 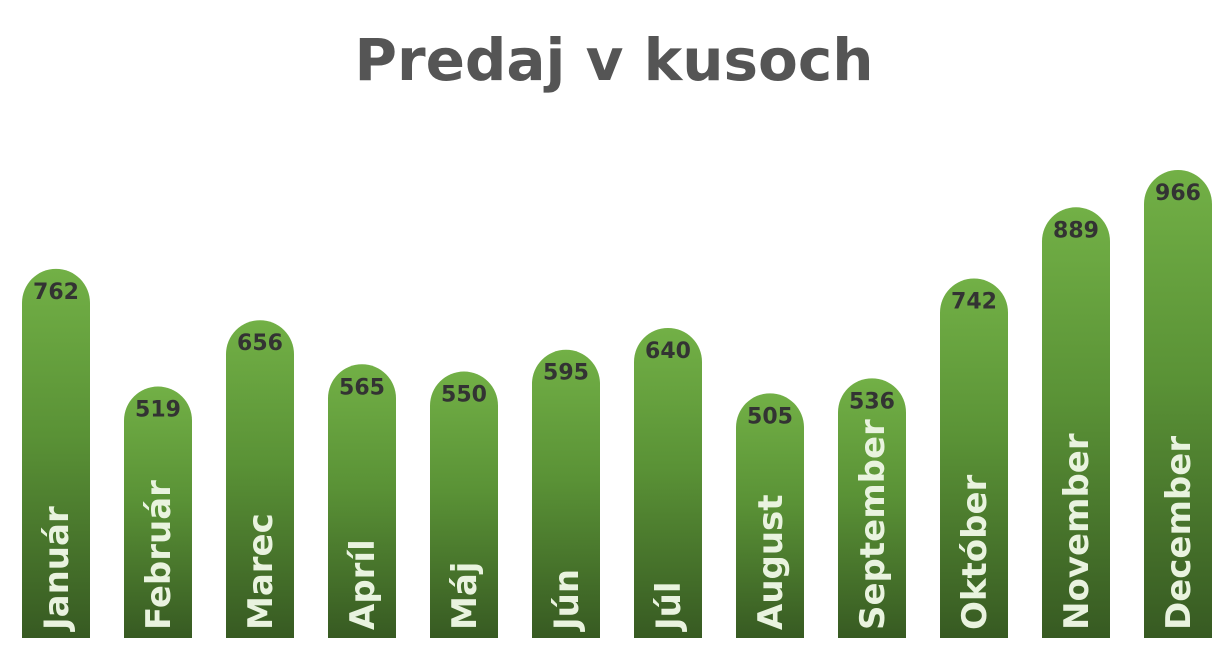 What do you see at coordinates (362, 501) in the screenshot?
I see `bar-april` at bounding box center [362, 501].